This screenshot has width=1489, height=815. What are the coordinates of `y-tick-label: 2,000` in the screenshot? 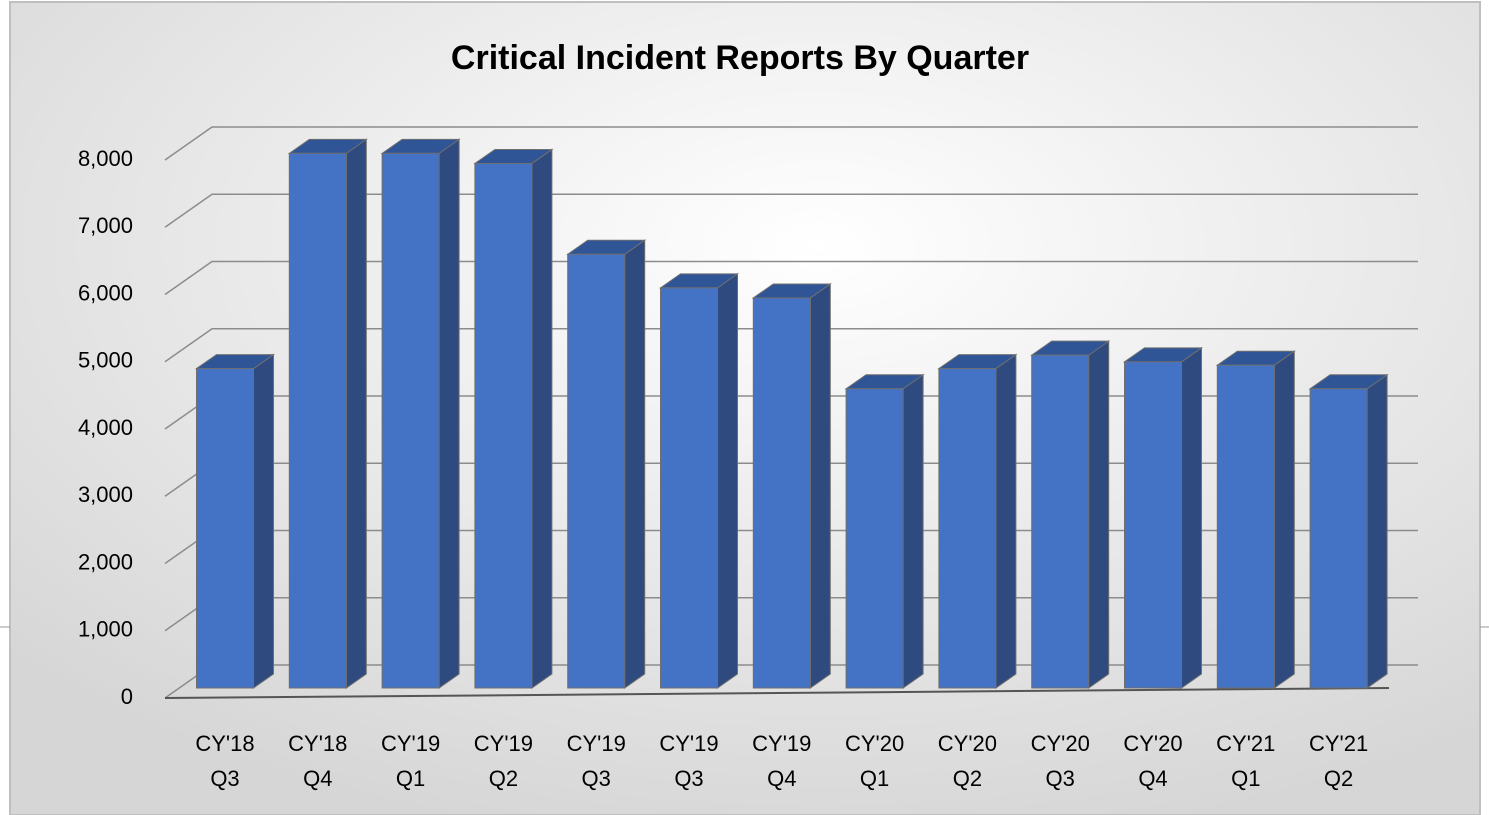 It's located at (105, 561).